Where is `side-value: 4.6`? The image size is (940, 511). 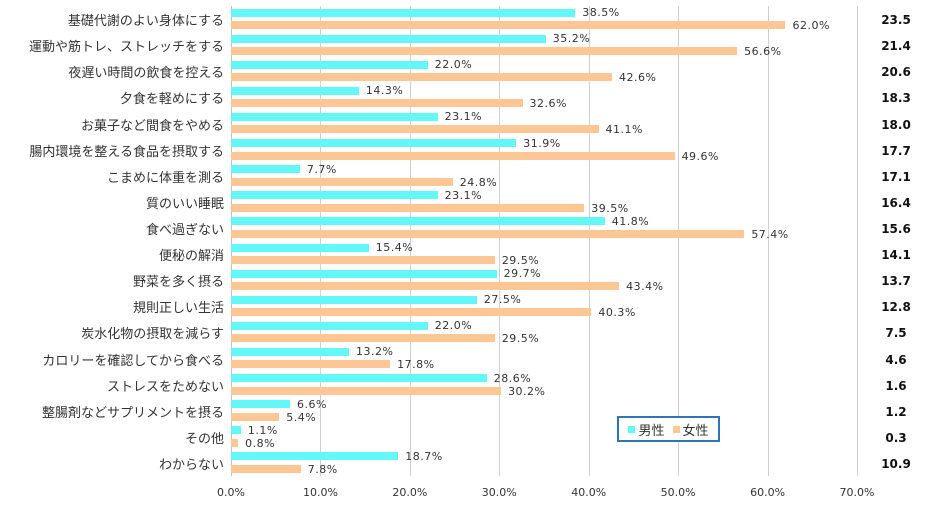 side-value: 4.6 is located at coordinates (896, 359).